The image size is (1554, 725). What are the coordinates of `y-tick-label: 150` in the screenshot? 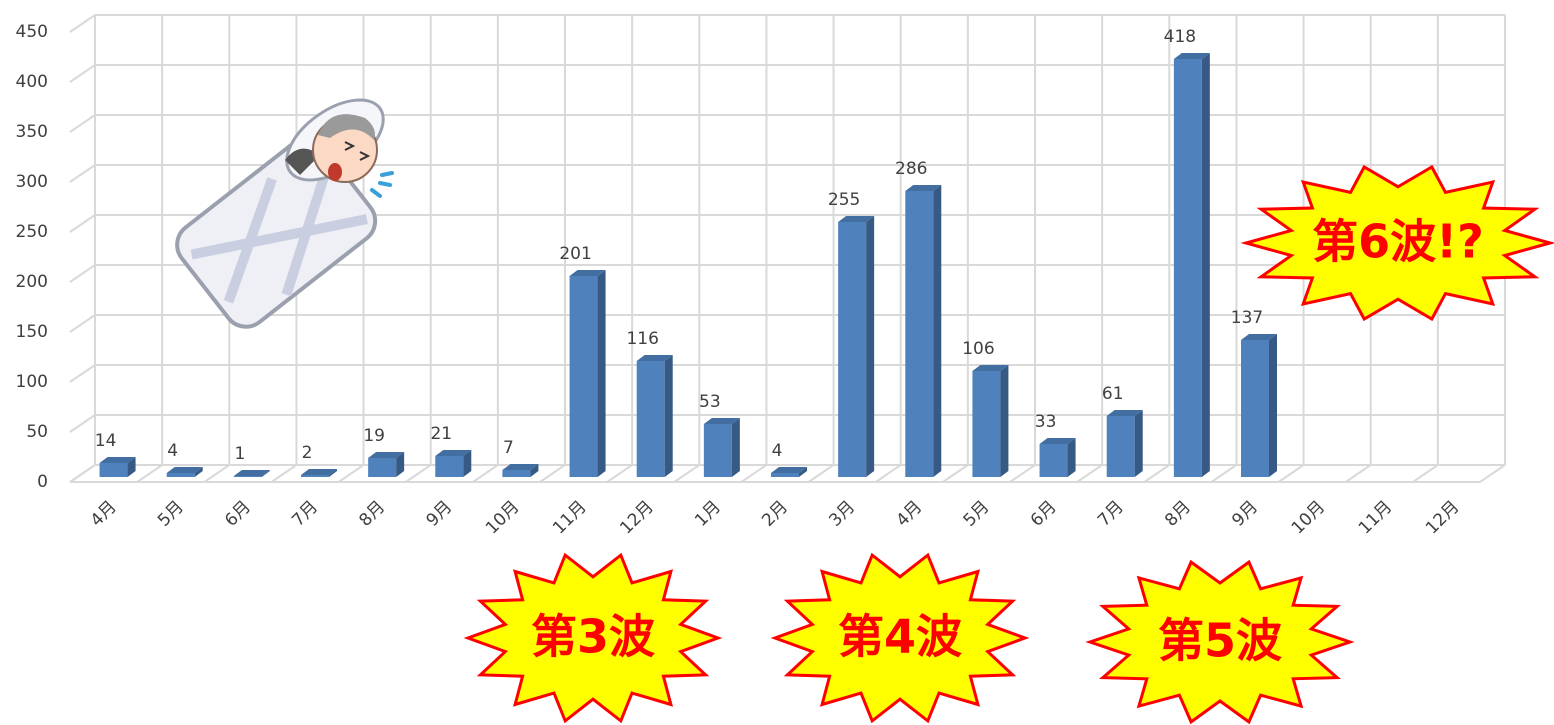 It's located at (32, 332).